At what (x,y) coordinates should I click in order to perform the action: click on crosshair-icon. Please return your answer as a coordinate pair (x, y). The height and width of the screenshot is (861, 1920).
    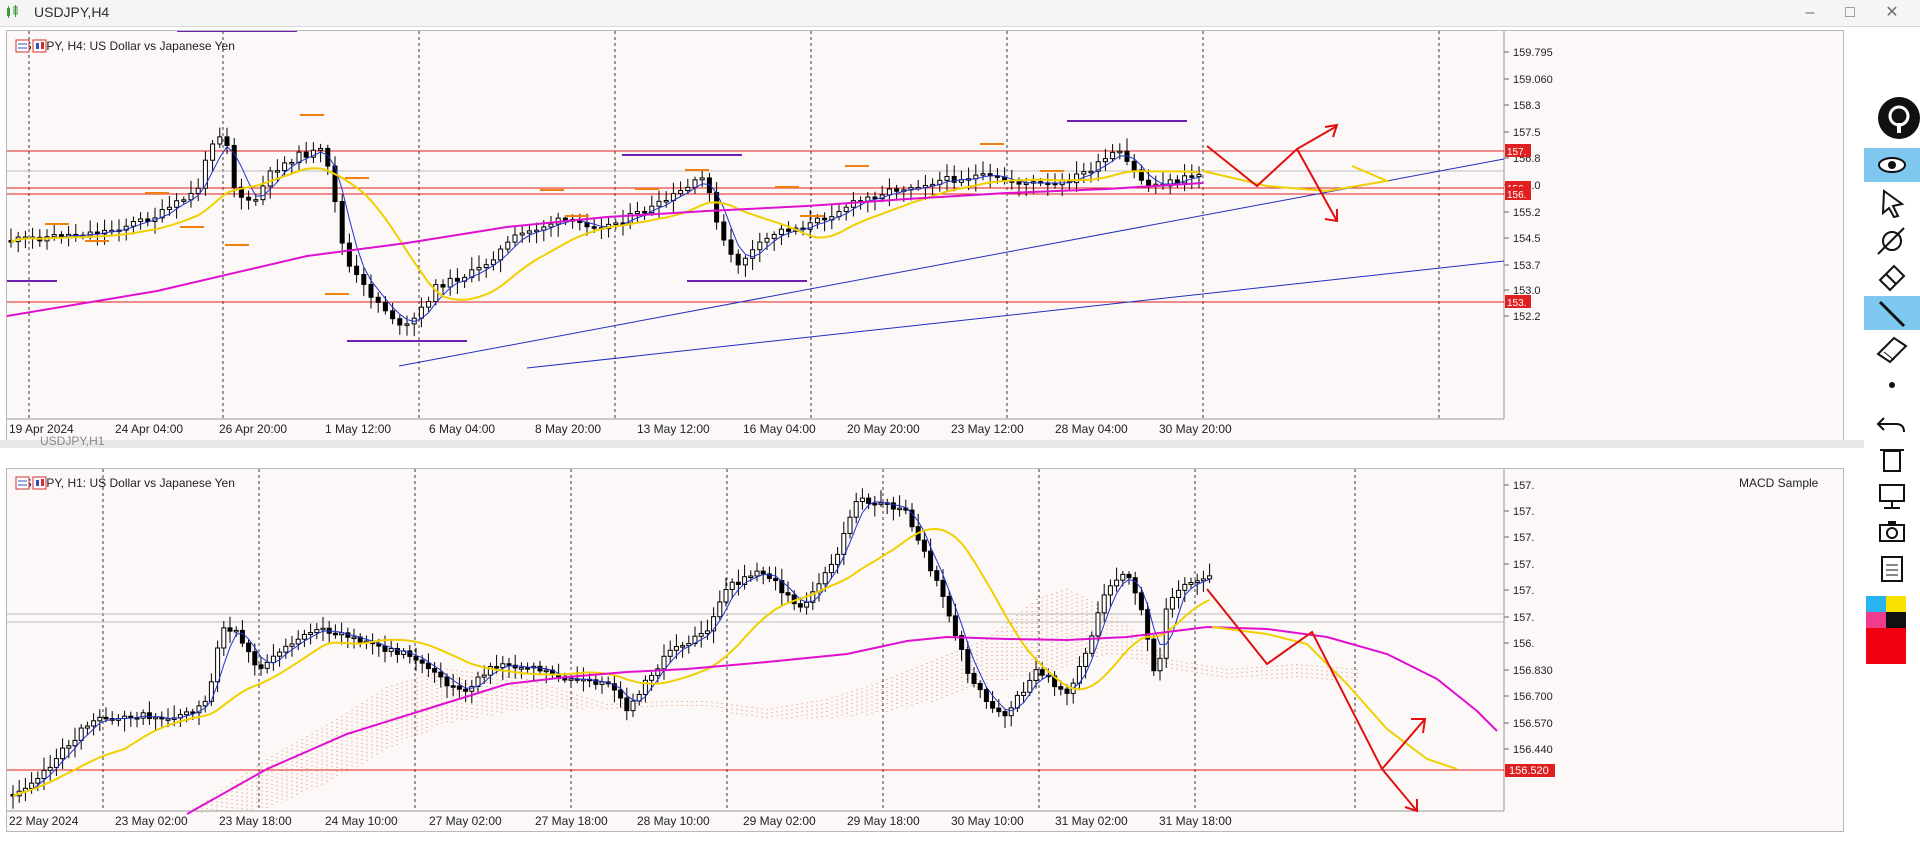
    Looking at the image, I should click on (1891, 241).